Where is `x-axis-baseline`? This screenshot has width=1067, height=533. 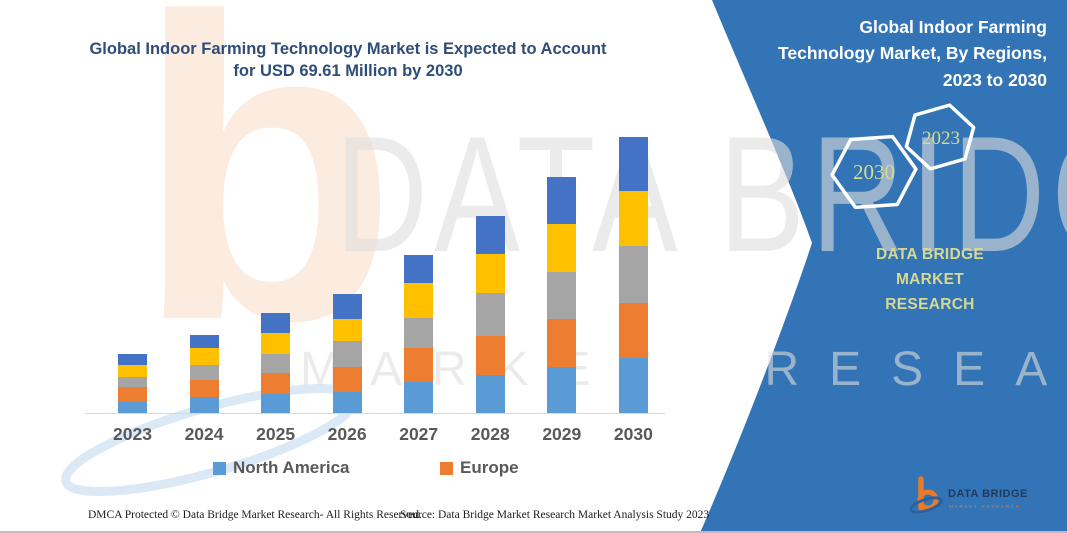 x-axis-baseline is located at coordinates (375, 413).